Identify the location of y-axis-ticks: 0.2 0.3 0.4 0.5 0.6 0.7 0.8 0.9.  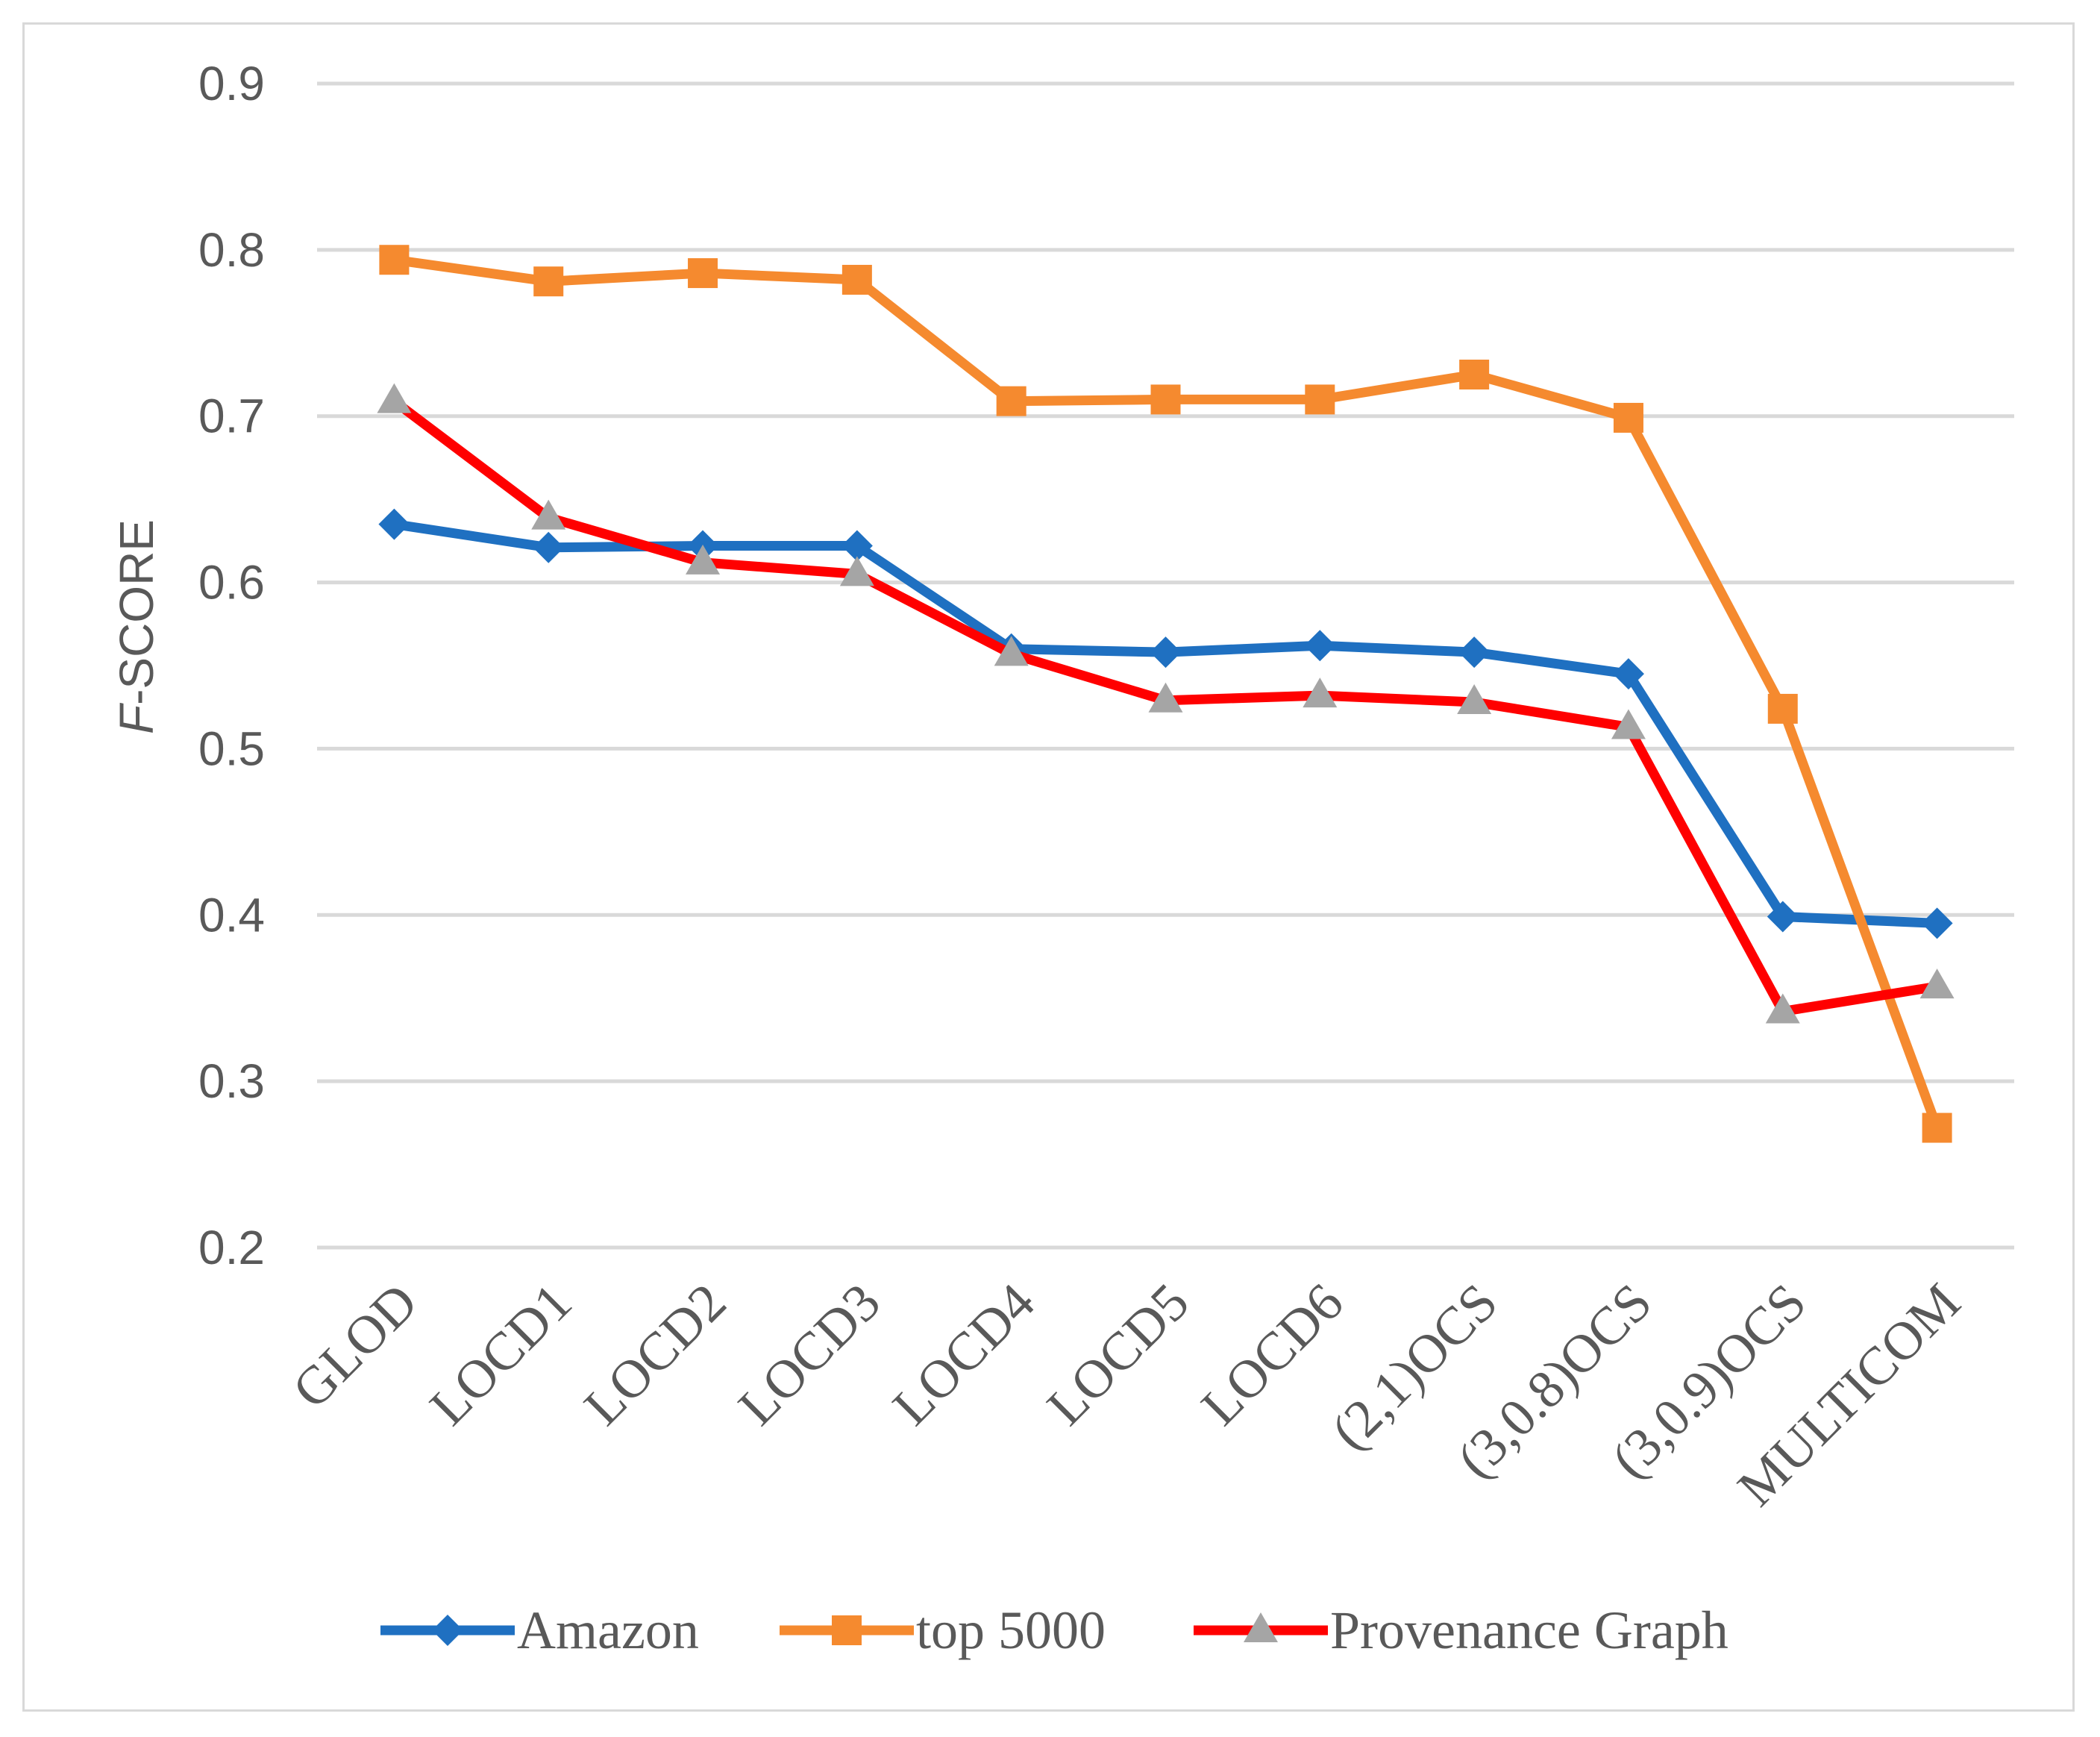
(231, 665).